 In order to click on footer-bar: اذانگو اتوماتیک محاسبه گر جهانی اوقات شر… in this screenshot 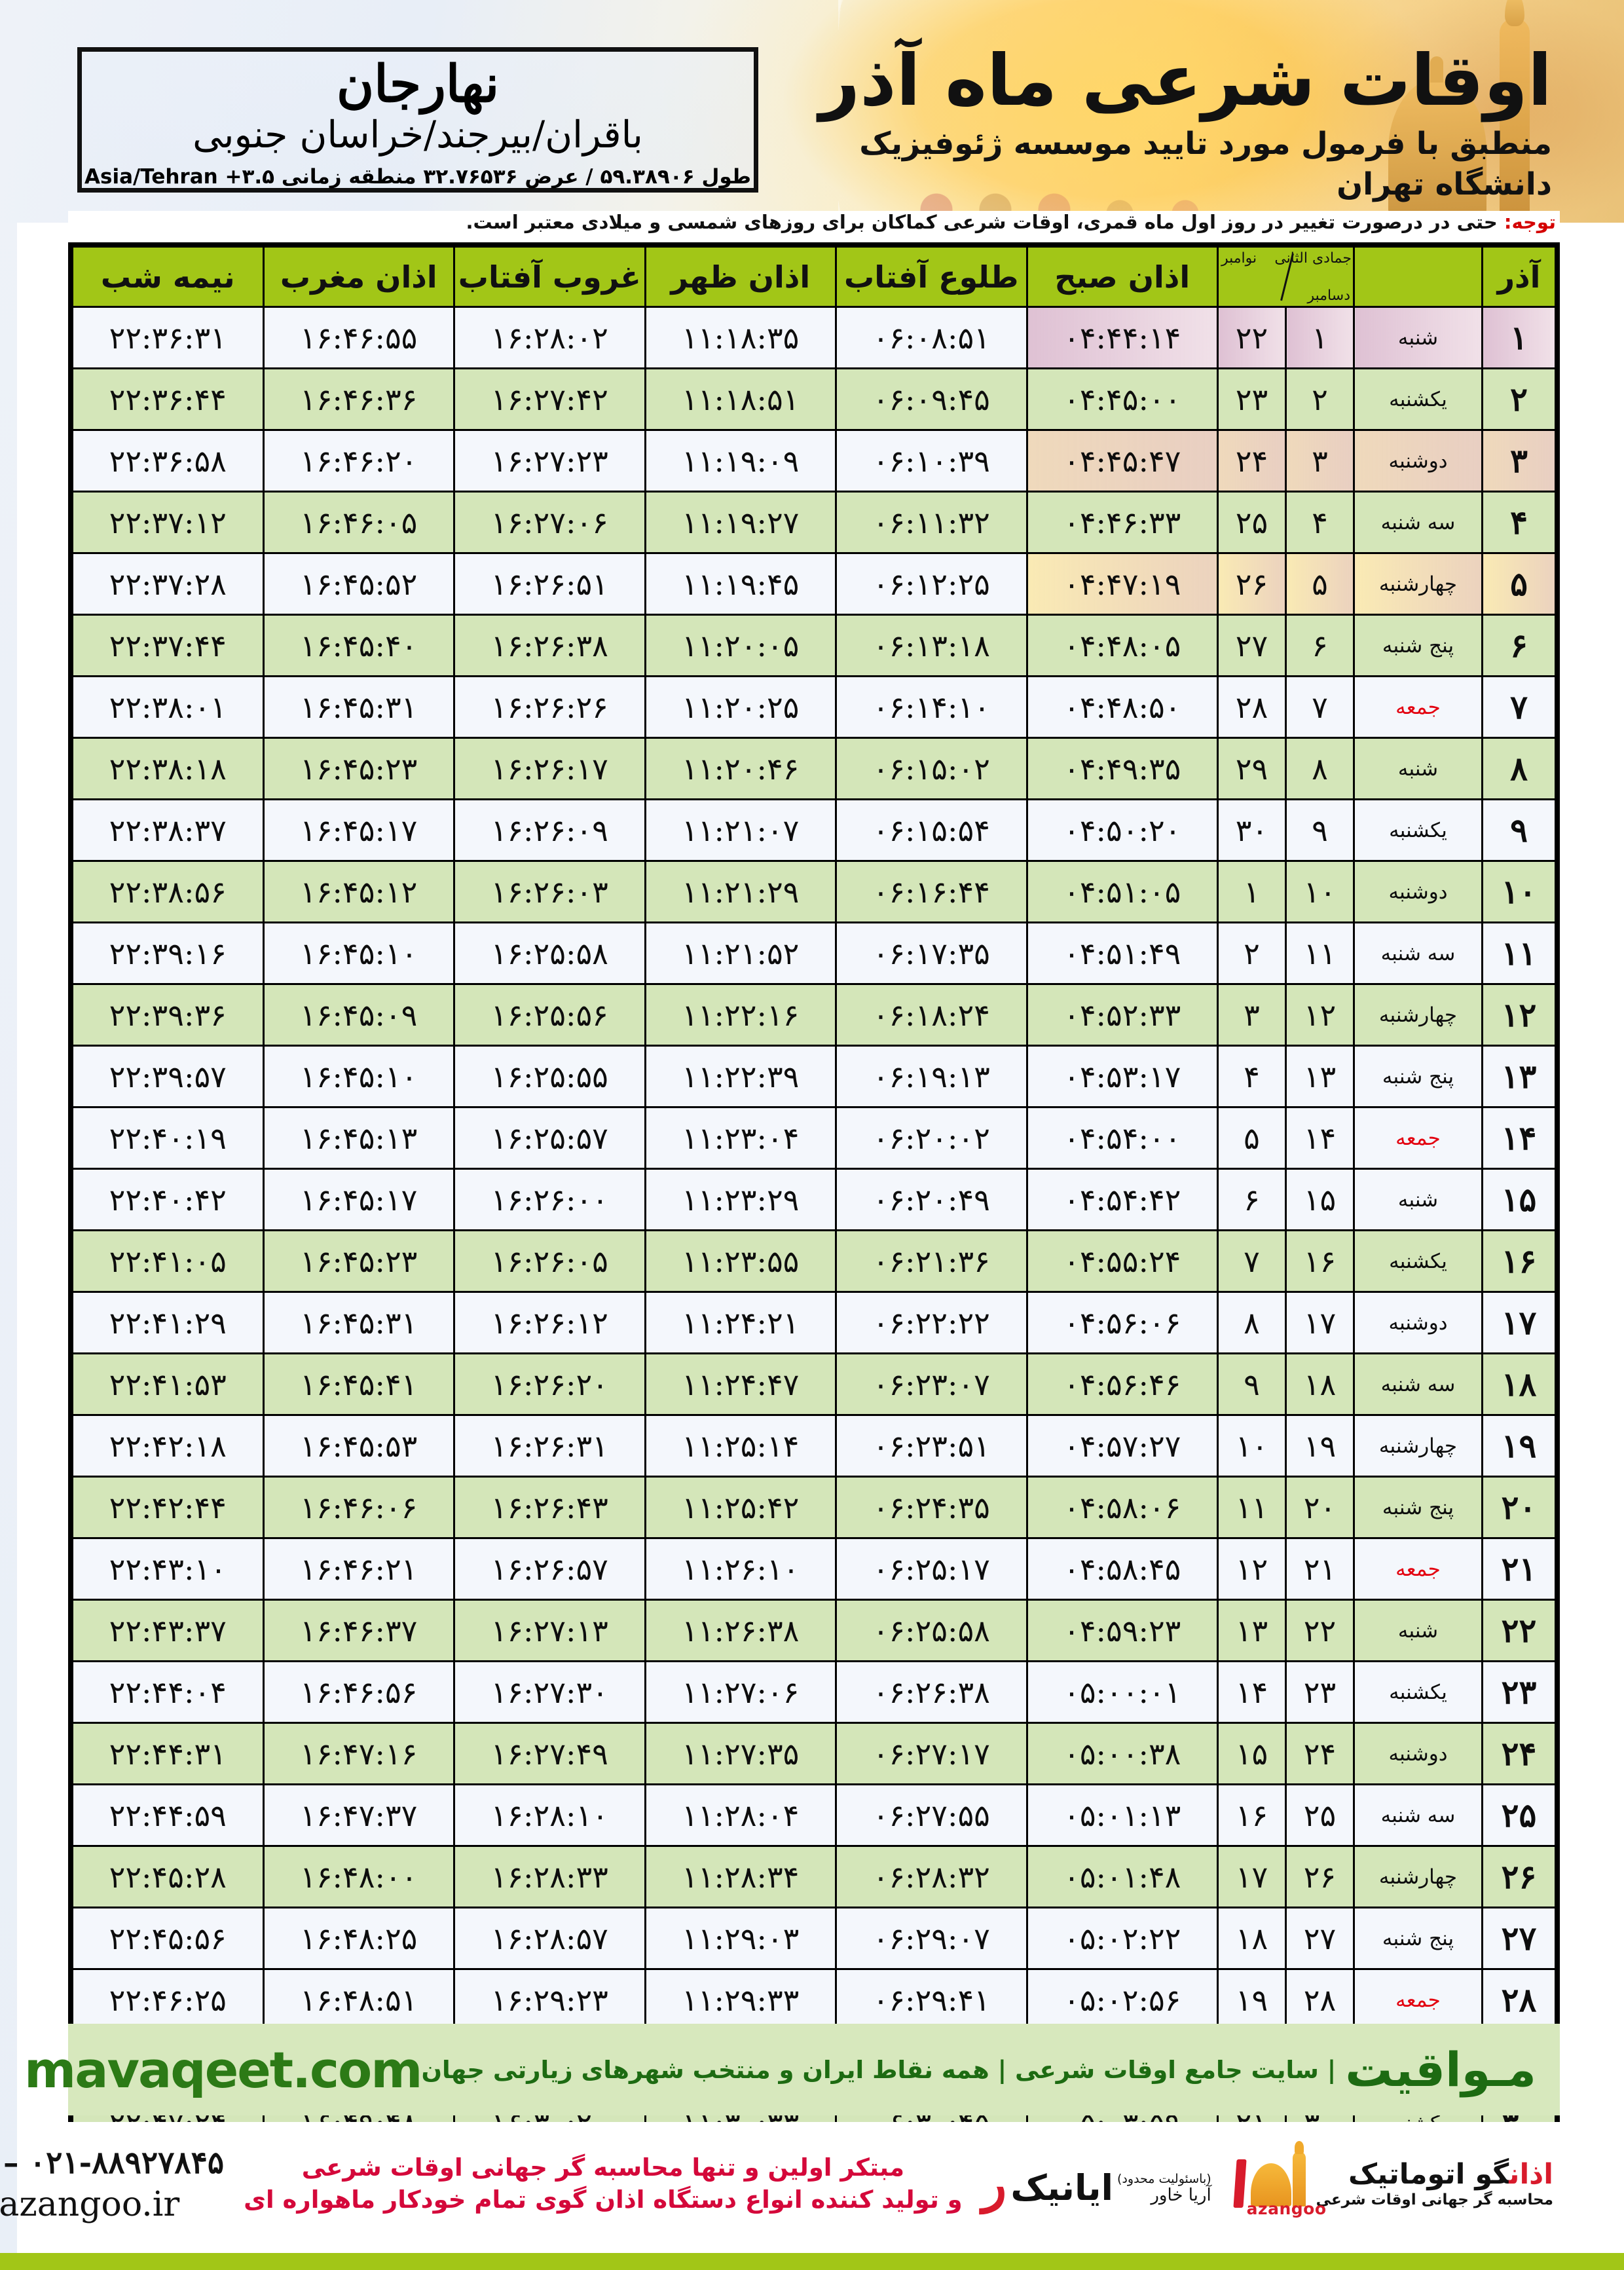, I will do `click(780, 2184)`.